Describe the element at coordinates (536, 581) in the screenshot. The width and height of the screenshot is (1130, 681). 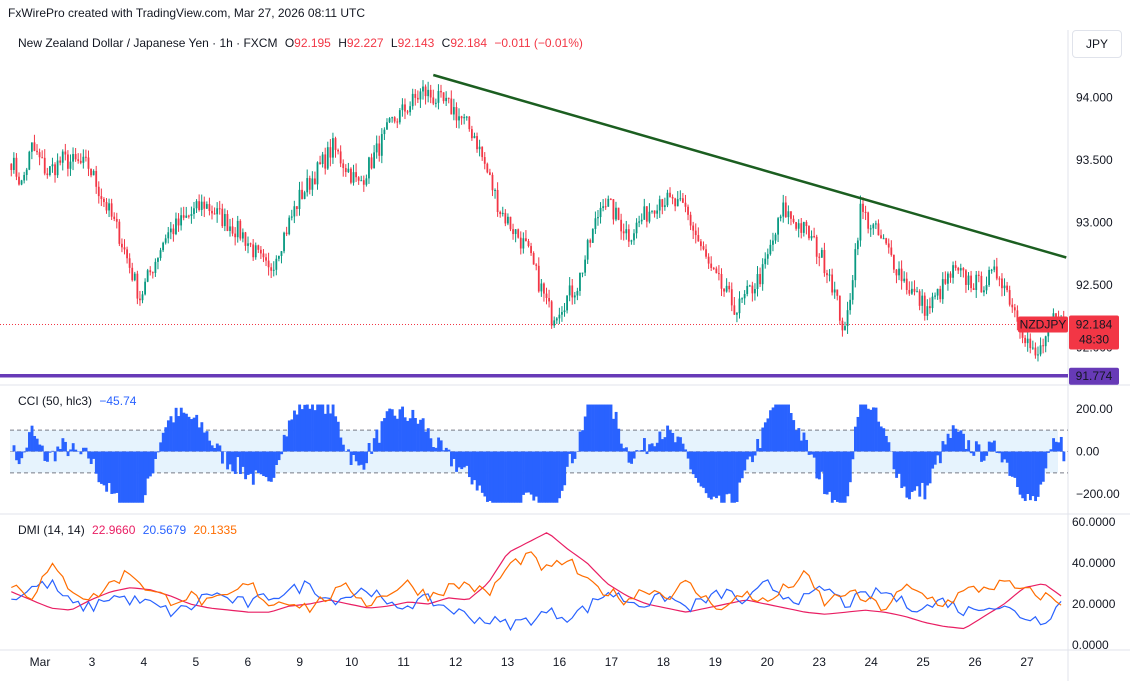
I see `dmi-line-adx` at that location.